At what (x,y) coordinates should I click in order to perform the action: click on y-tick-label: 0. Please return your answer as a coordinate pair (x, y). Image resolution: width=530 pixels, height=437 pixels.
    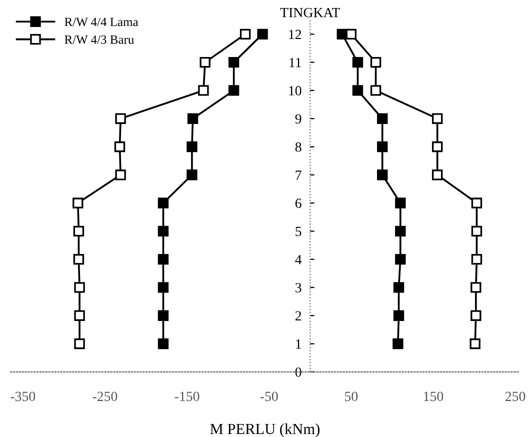
    Looking at the image, I should click on (298, 372).